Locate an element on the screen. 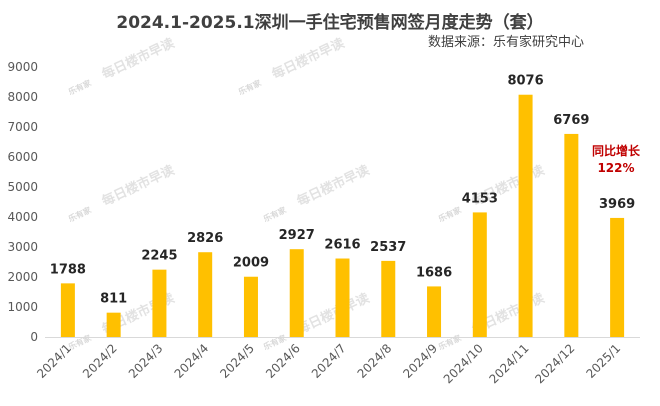 This screenshot has height=406, width=660. x-tick-label: 2024/2 is located at coordinates (100, 361).